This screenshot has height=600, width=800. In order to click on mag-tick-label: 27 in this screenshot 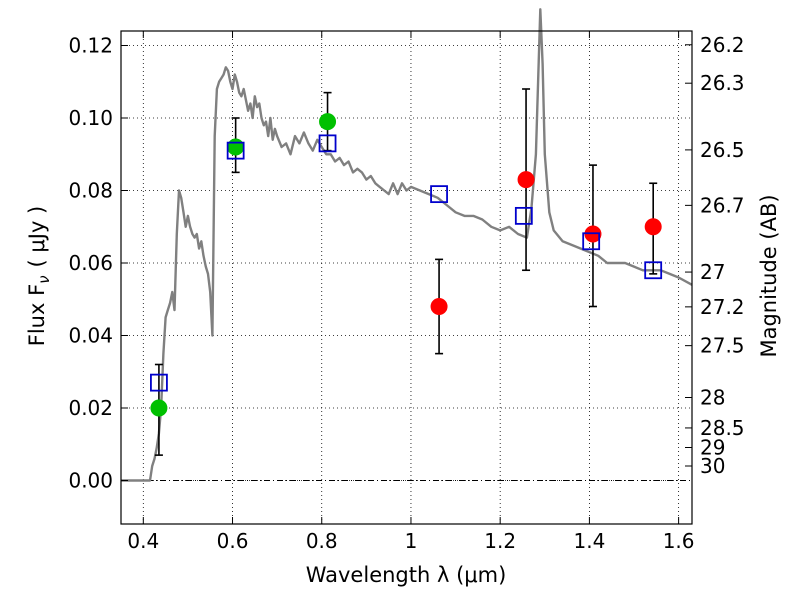, I will do `click(712, 272)`.